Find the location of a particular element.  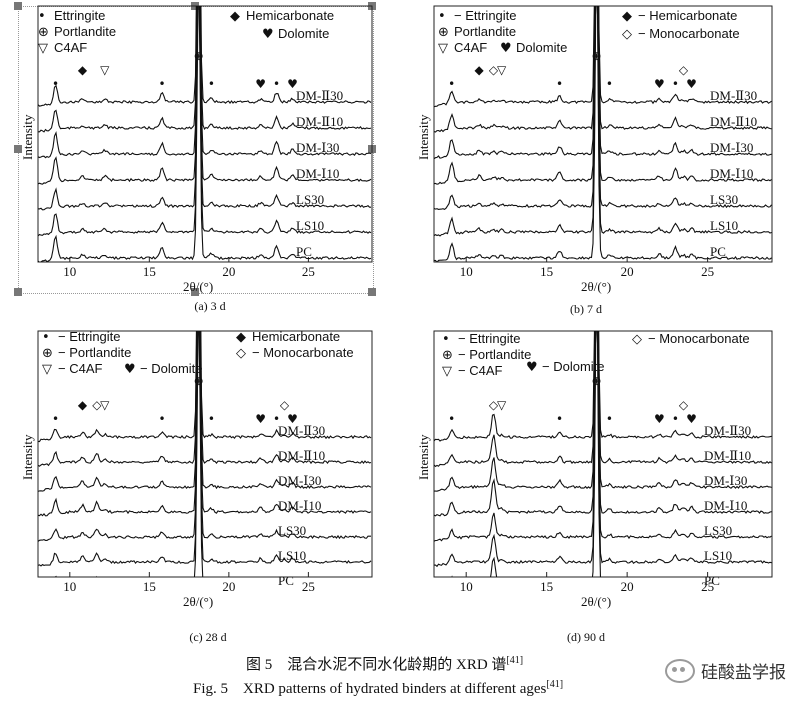

watermark-text: 硅酸盐学报 is located at coordinates (743, 673).